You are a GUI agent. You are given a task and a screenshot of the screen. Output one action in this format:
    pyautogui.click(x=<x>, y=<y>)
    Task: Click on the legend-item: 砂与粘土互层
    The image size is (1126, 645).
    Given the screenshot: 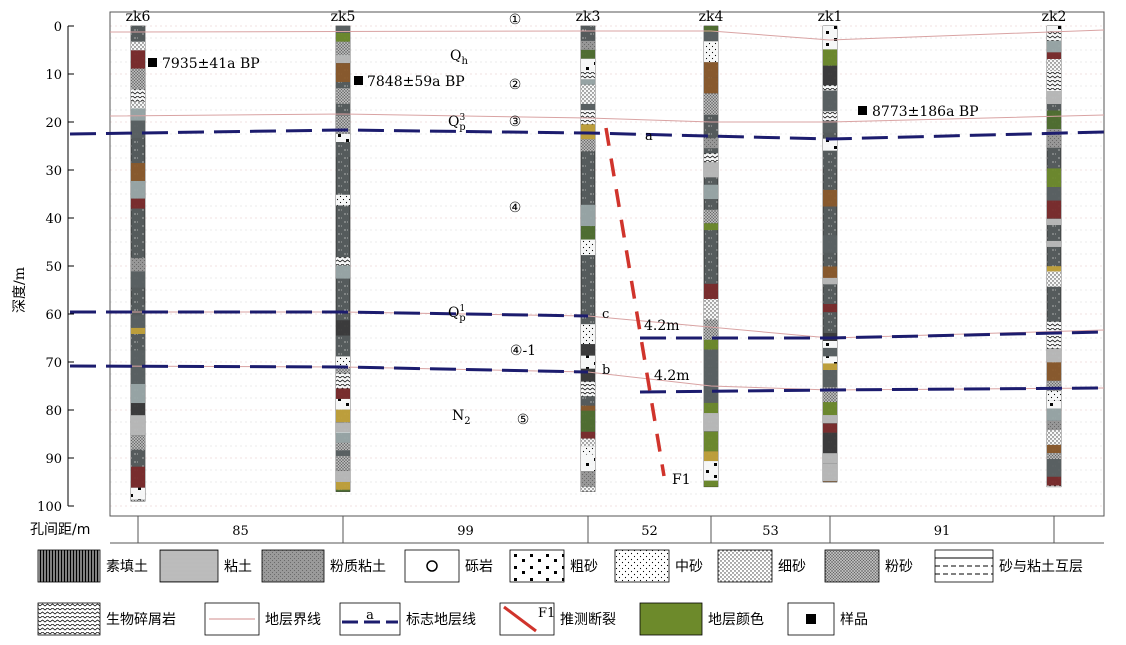 What is the action you would take?
    pyautogui.click(x=1008, y=566)
    